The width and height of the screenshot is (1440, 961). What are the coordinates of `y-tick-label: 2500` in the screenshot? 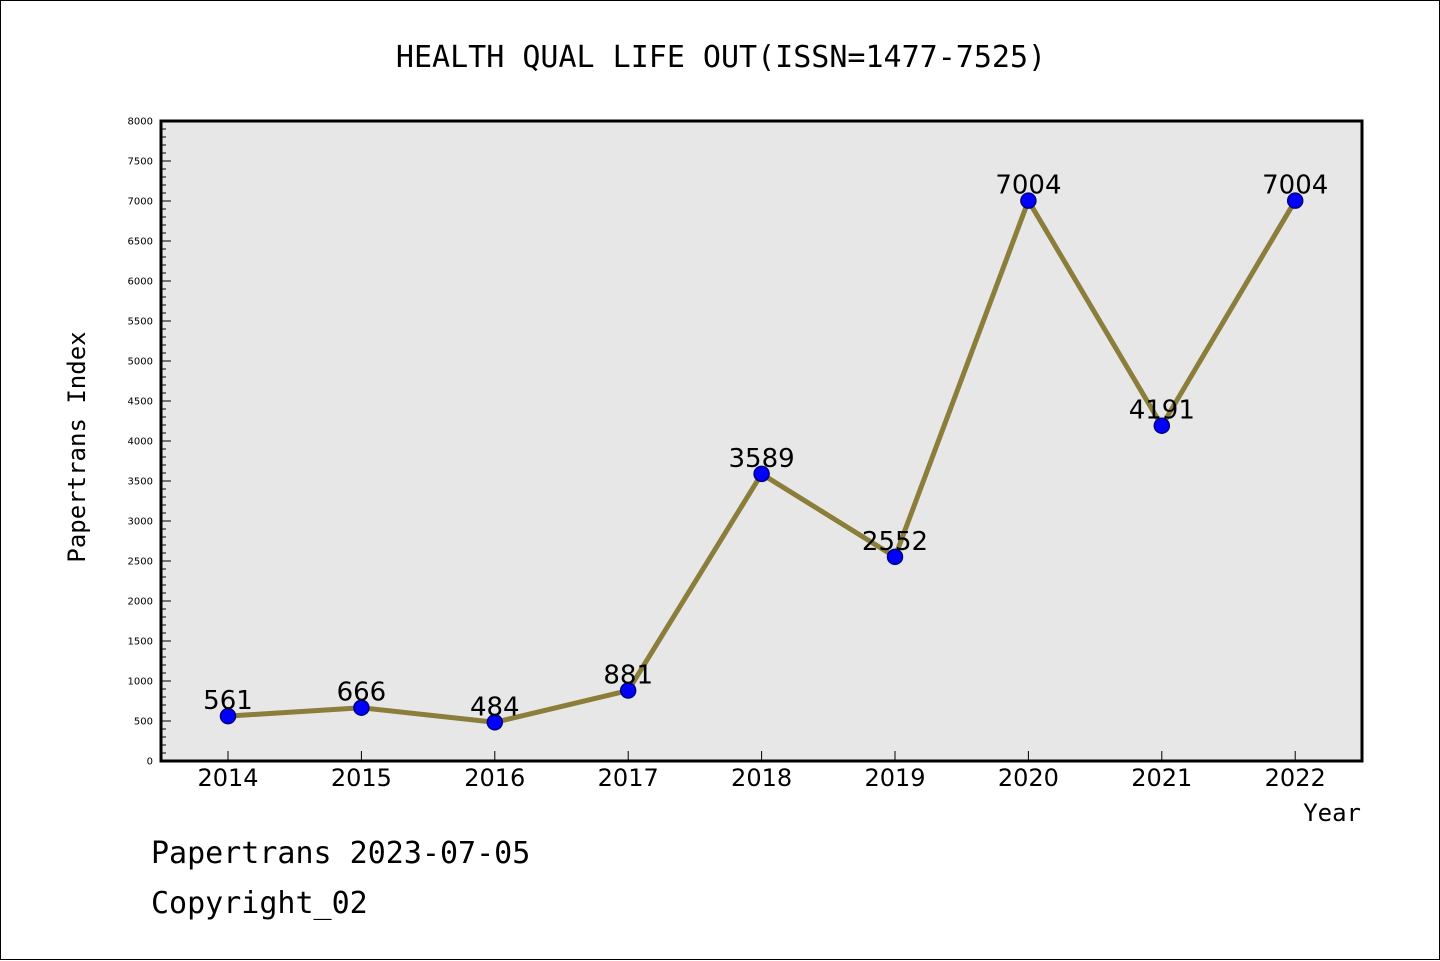 It's located at (140, 562).